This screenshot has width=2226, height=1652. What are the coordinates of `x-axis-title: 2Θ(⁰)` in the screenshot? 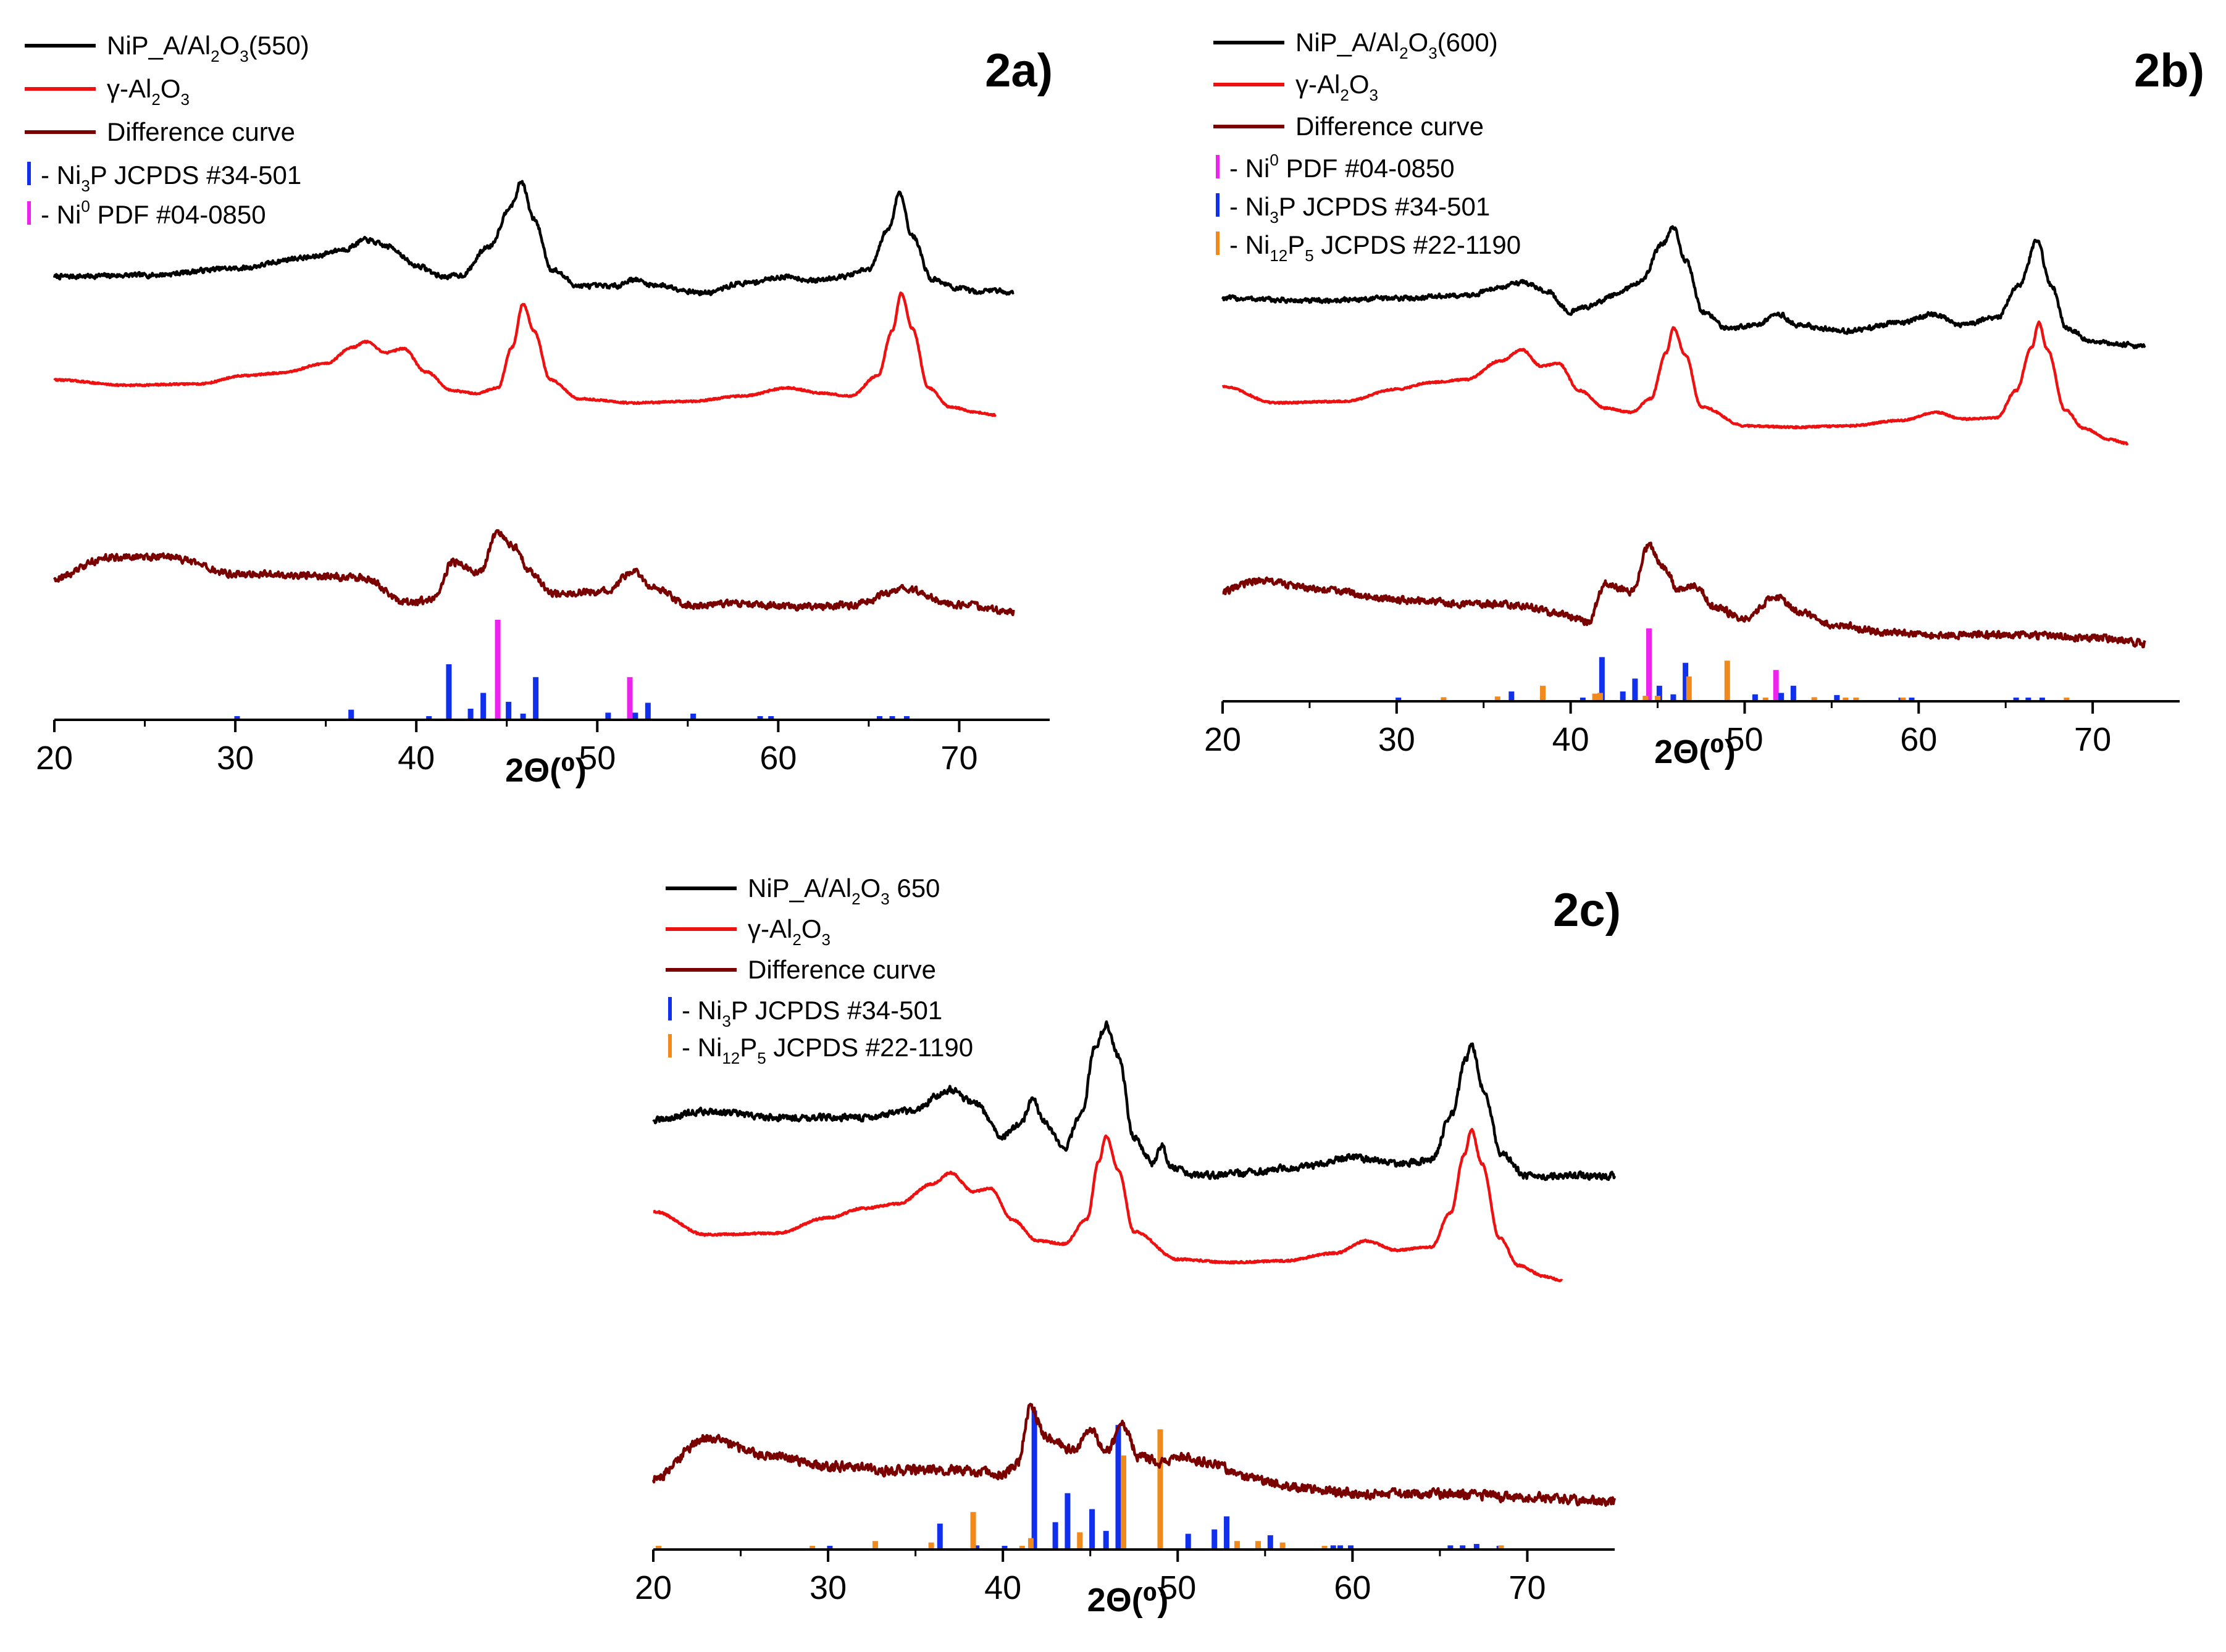 It's located at (1695, 751).